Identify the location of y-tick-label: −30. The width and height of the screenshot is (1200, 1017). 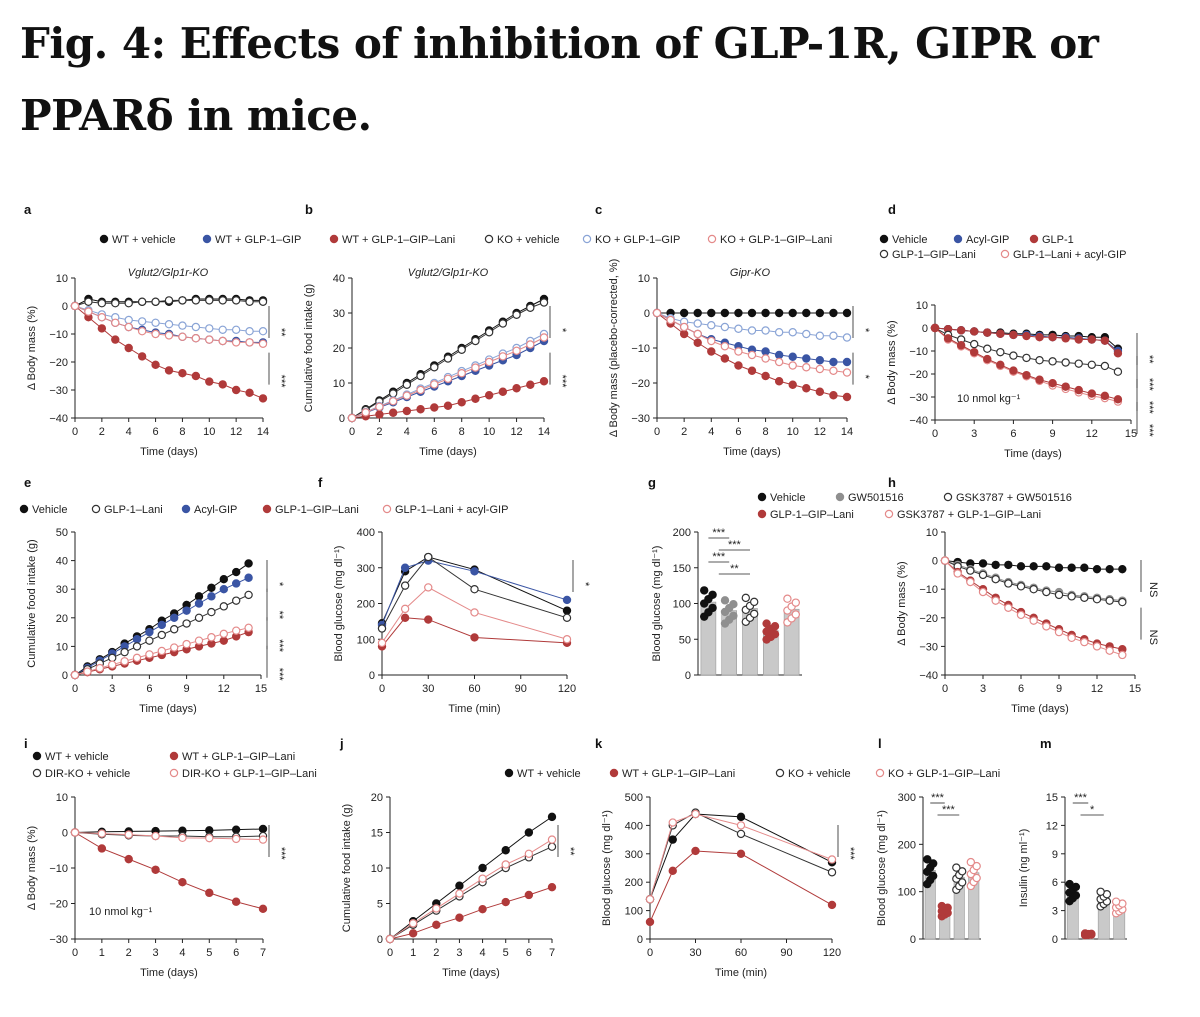
(928, 647).